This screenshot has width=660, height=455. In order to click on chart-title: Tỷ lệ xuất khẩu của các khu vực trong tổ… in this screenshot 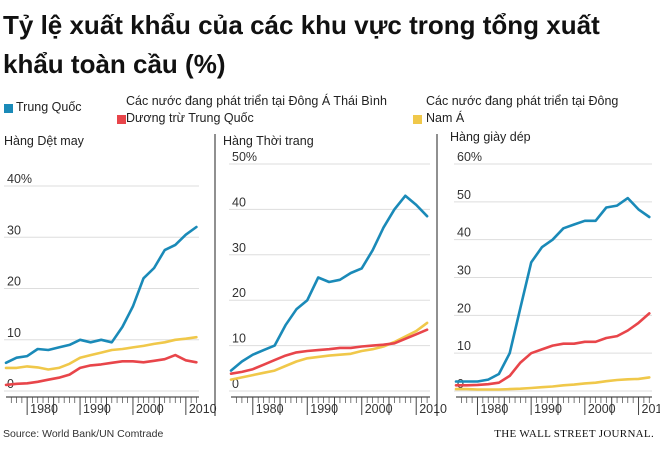, I will do `click(301, 44)`.